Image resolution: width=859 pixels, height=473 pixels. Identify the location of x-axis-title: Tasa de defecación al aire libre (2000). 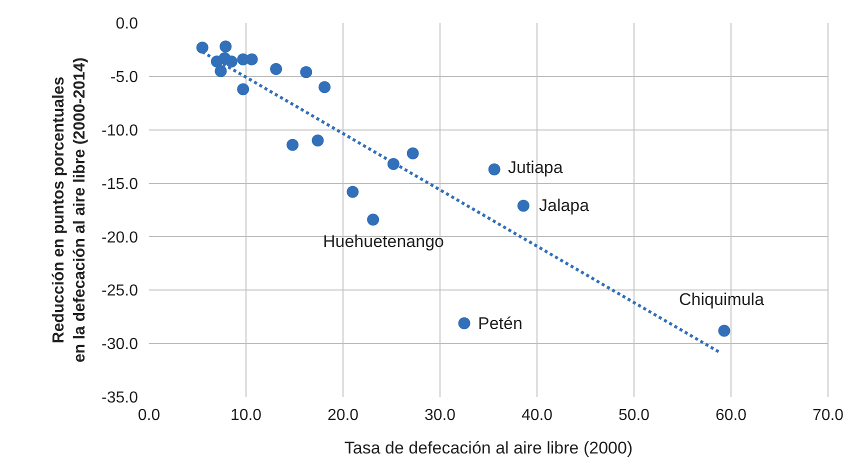
(488, 448).